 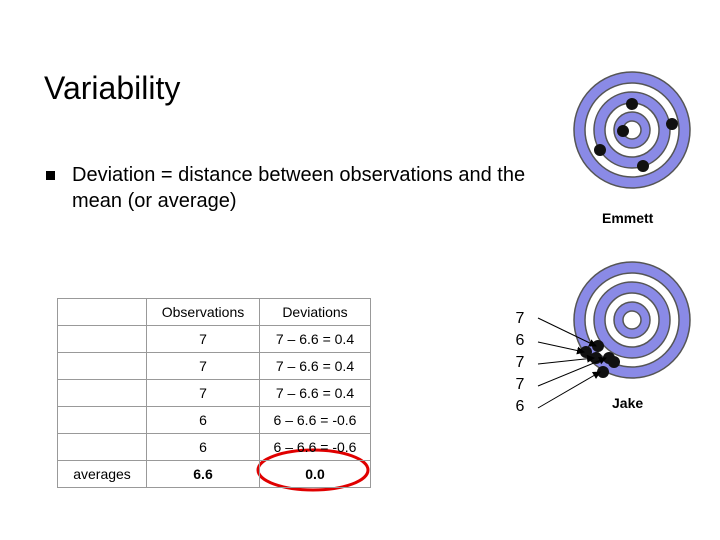 What do you see at coordinates (628, 403) in the screenshot?
I see `target-label: Jake` at bounding box center [628, 403].